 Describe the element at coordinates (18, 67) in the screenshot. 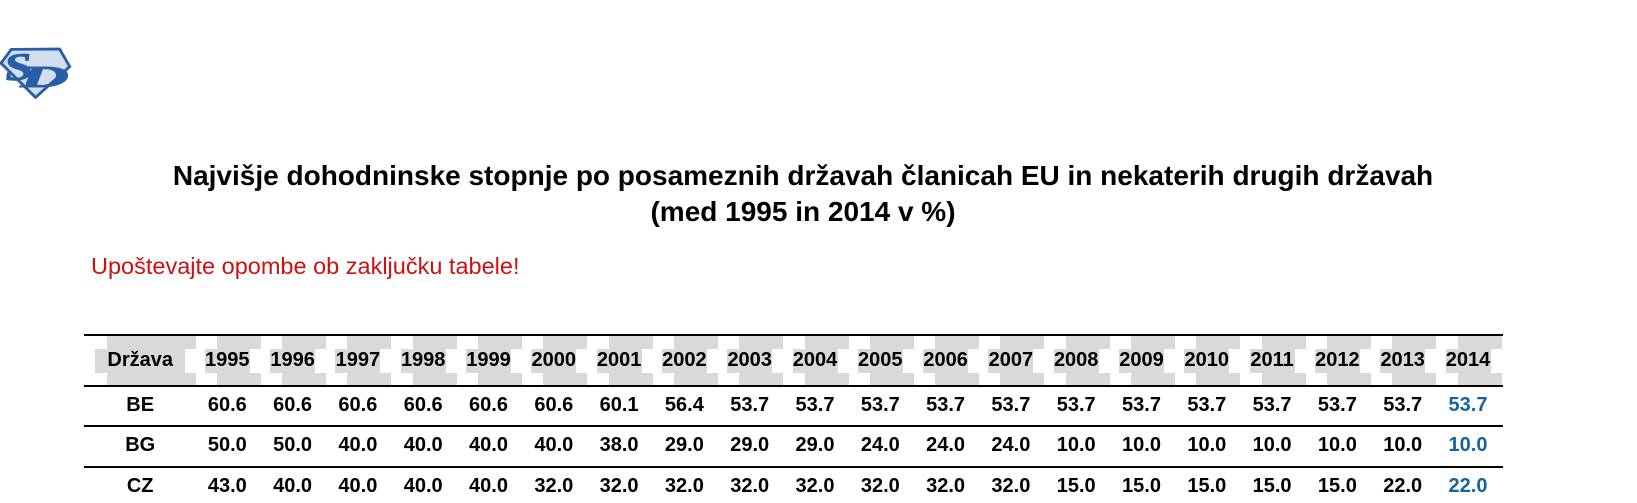

I see `svg-text: S` at that location.